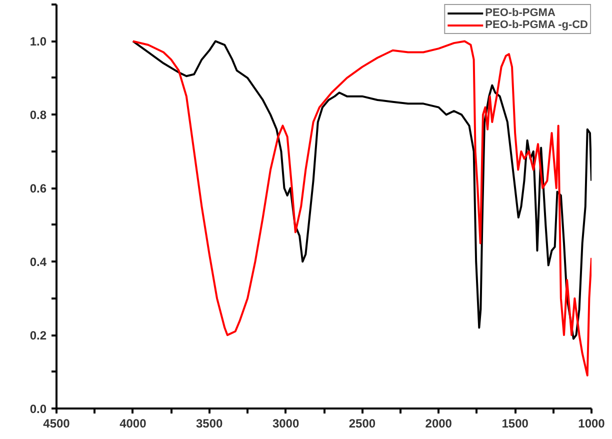  What do you see at coordinates (38, 262) in the screenshot?
I see `y-tick-label: 0.4` at bounding box center [38, 262].